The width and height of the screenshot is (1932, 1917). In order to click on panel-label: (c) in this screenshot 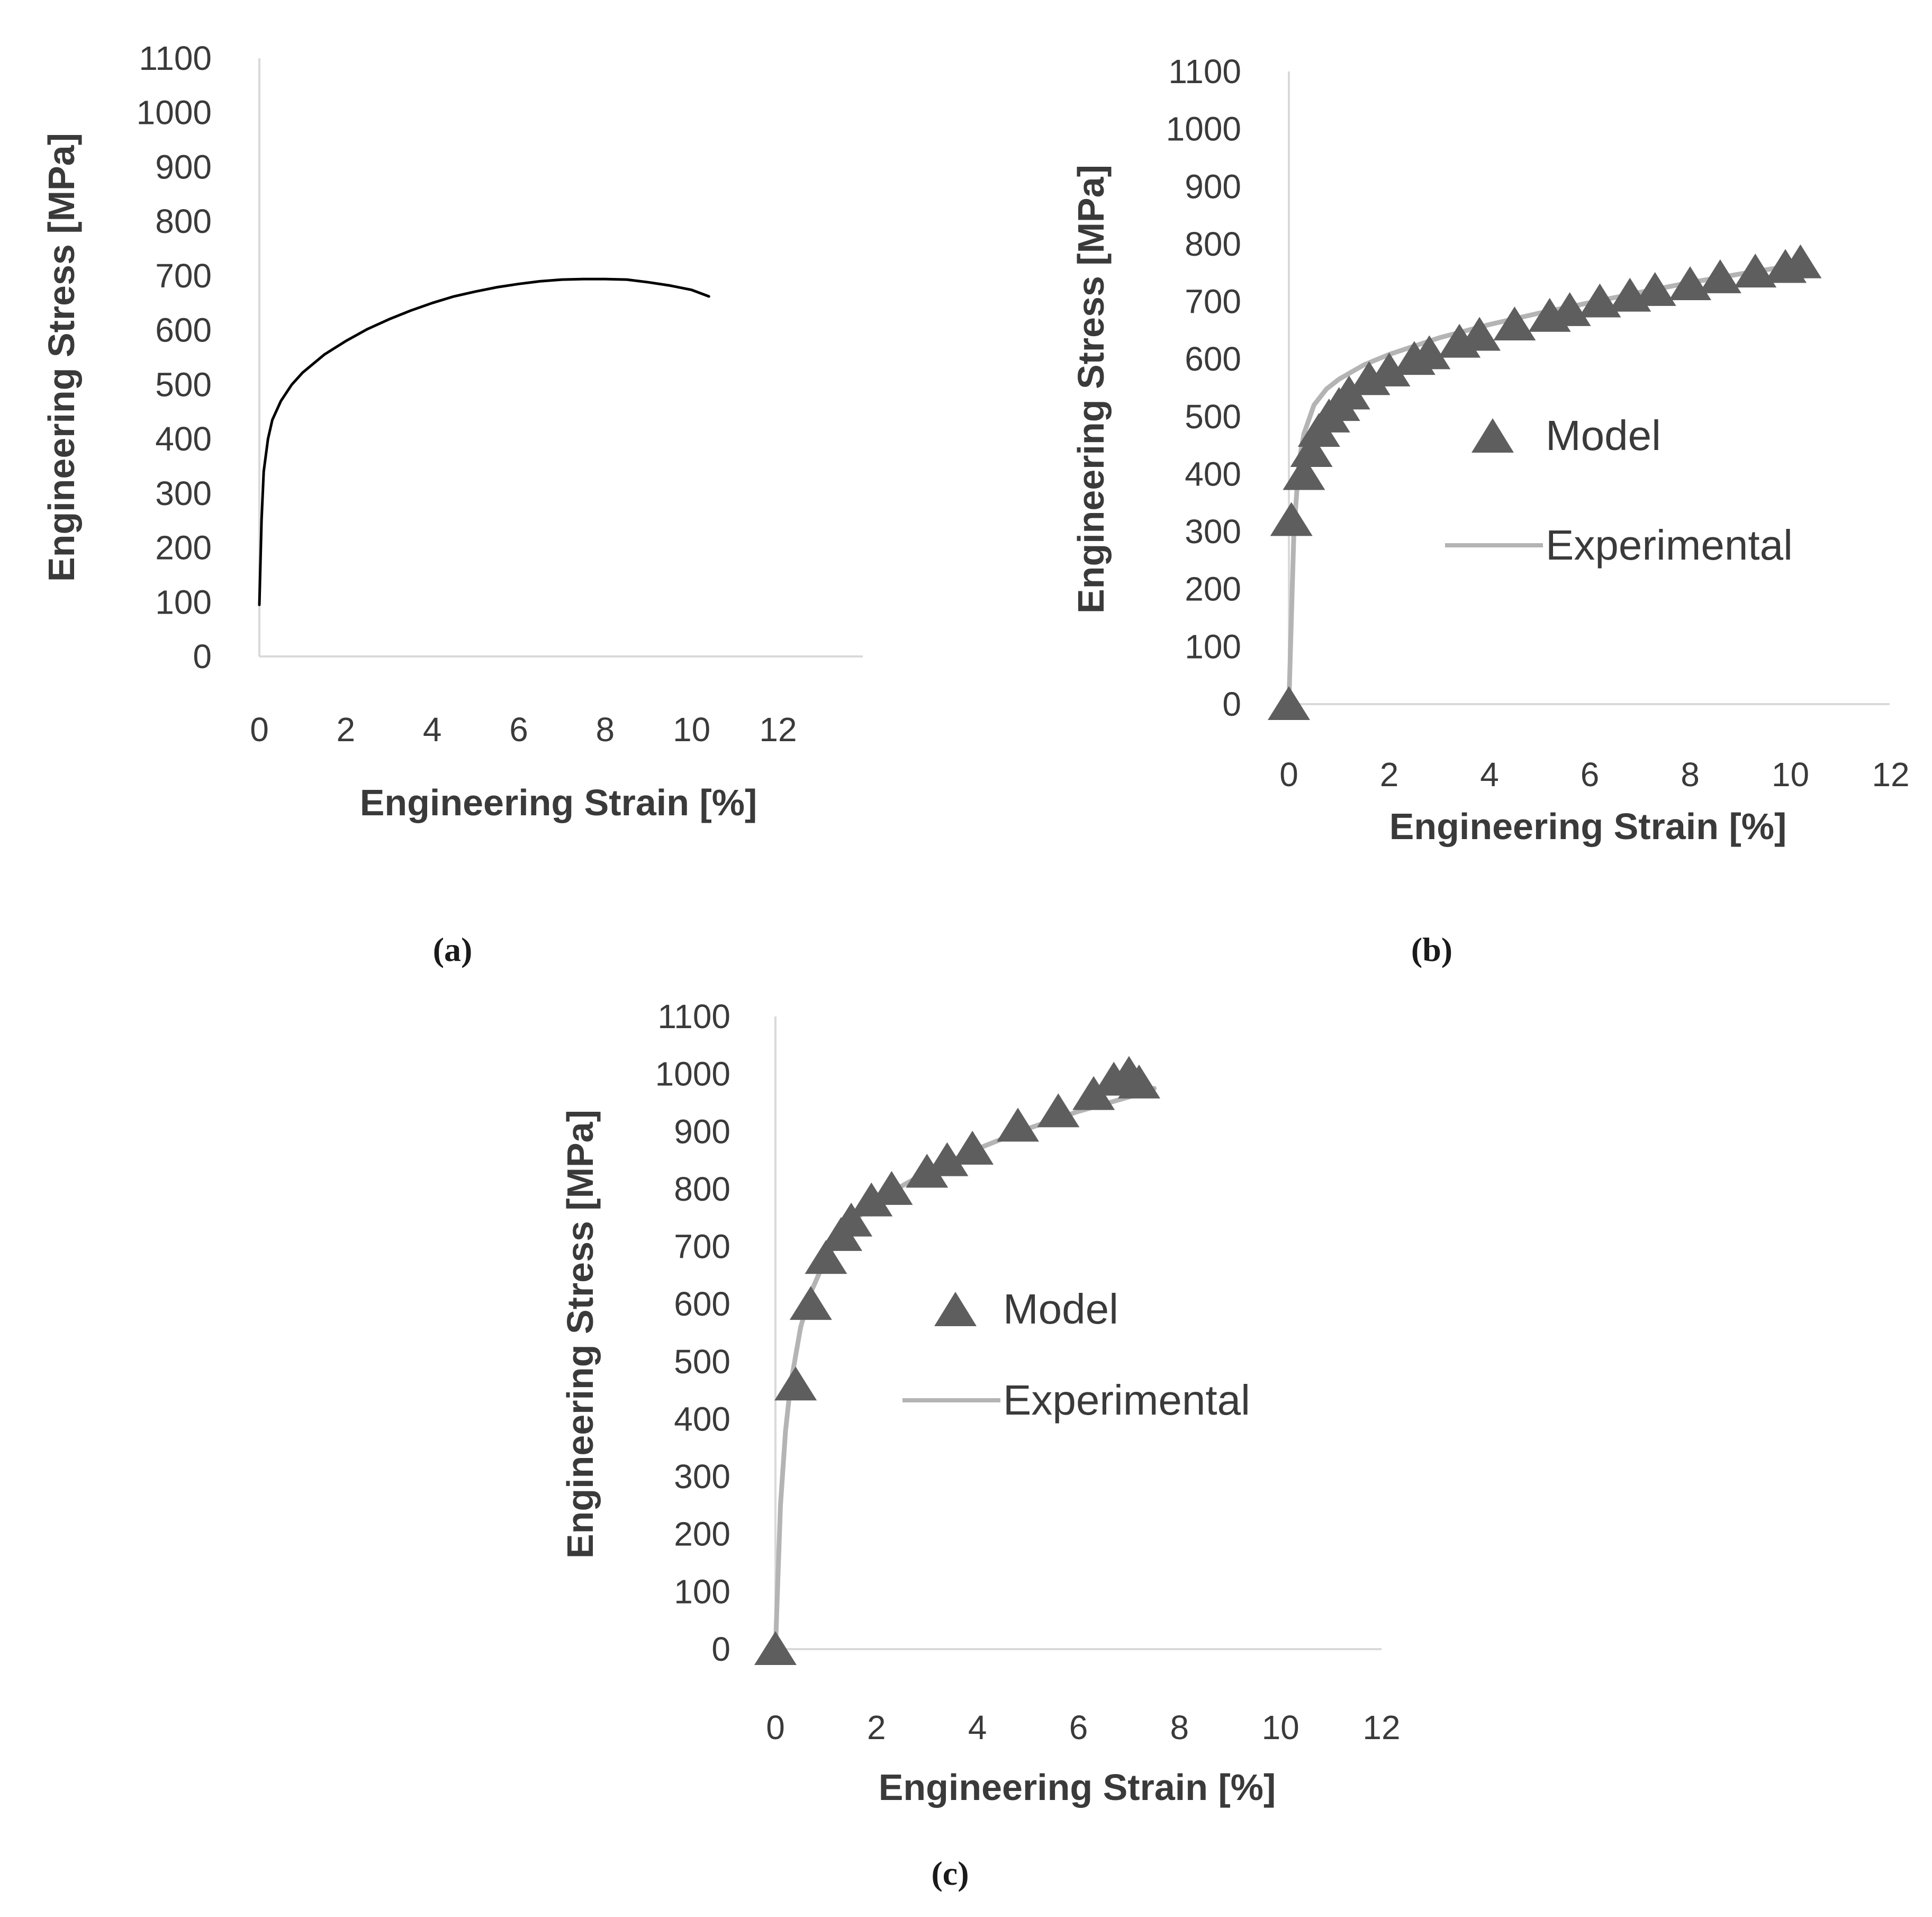, I will do `click(950, 1873)`.